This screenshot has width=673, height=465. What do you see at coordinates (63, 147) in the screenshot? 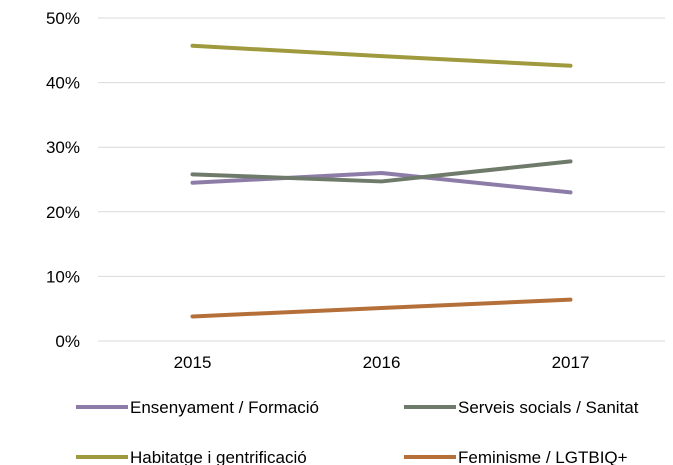
I see `y-tick-label: 30%` at bounding box center [63, 147].